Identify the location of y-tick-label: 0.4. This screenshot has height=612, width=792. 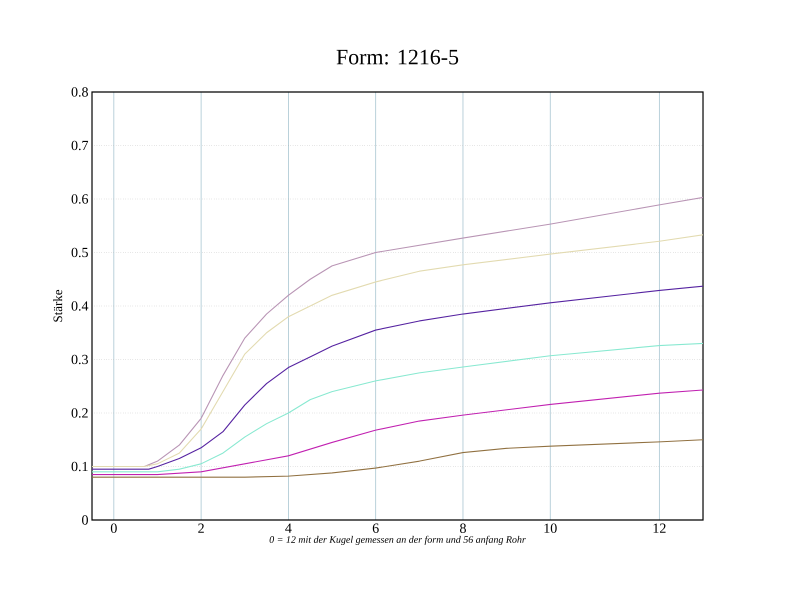
(80, 306).